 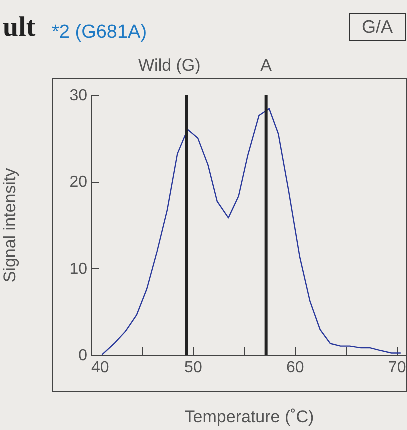 I want to click on chart-title: *2 (G681A), so click(x=100, y=33).